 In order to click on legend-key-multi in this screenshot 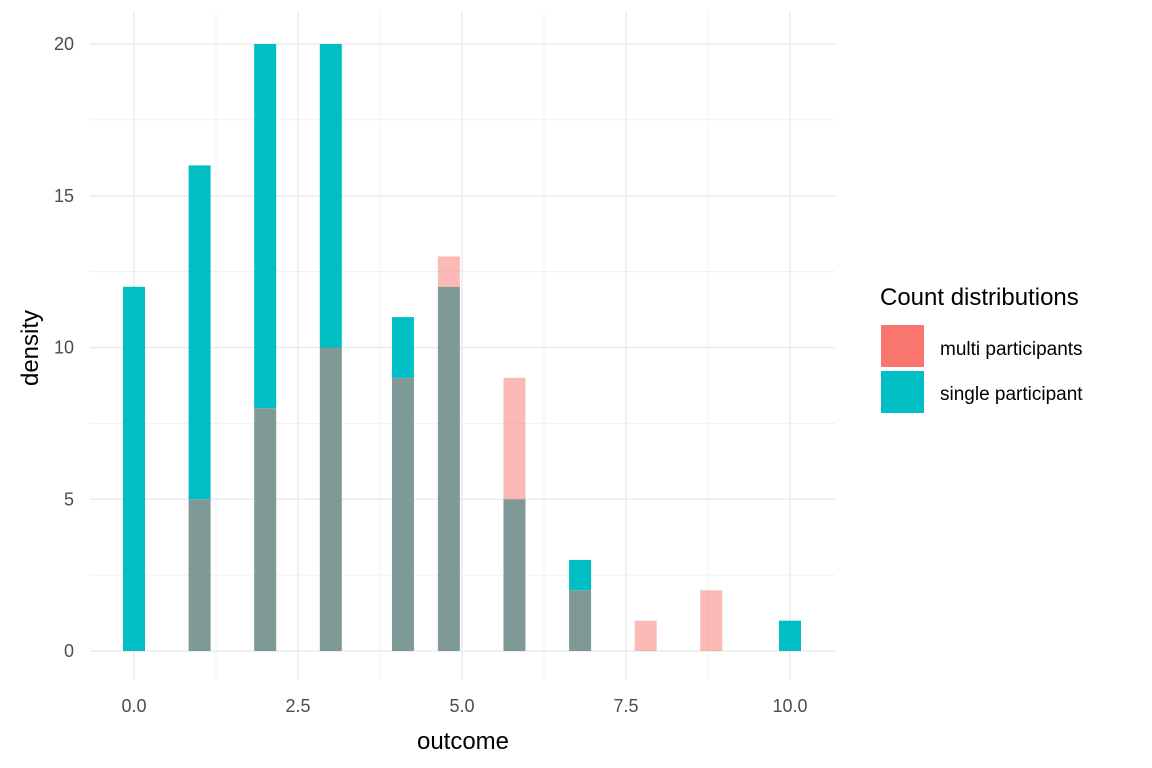, I will do `click(902, 346)`.